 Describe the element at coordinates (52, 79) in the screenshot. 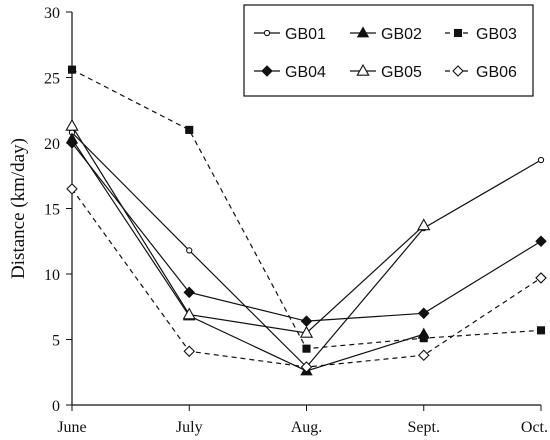

I see `y-tick-label: 25` at that location.